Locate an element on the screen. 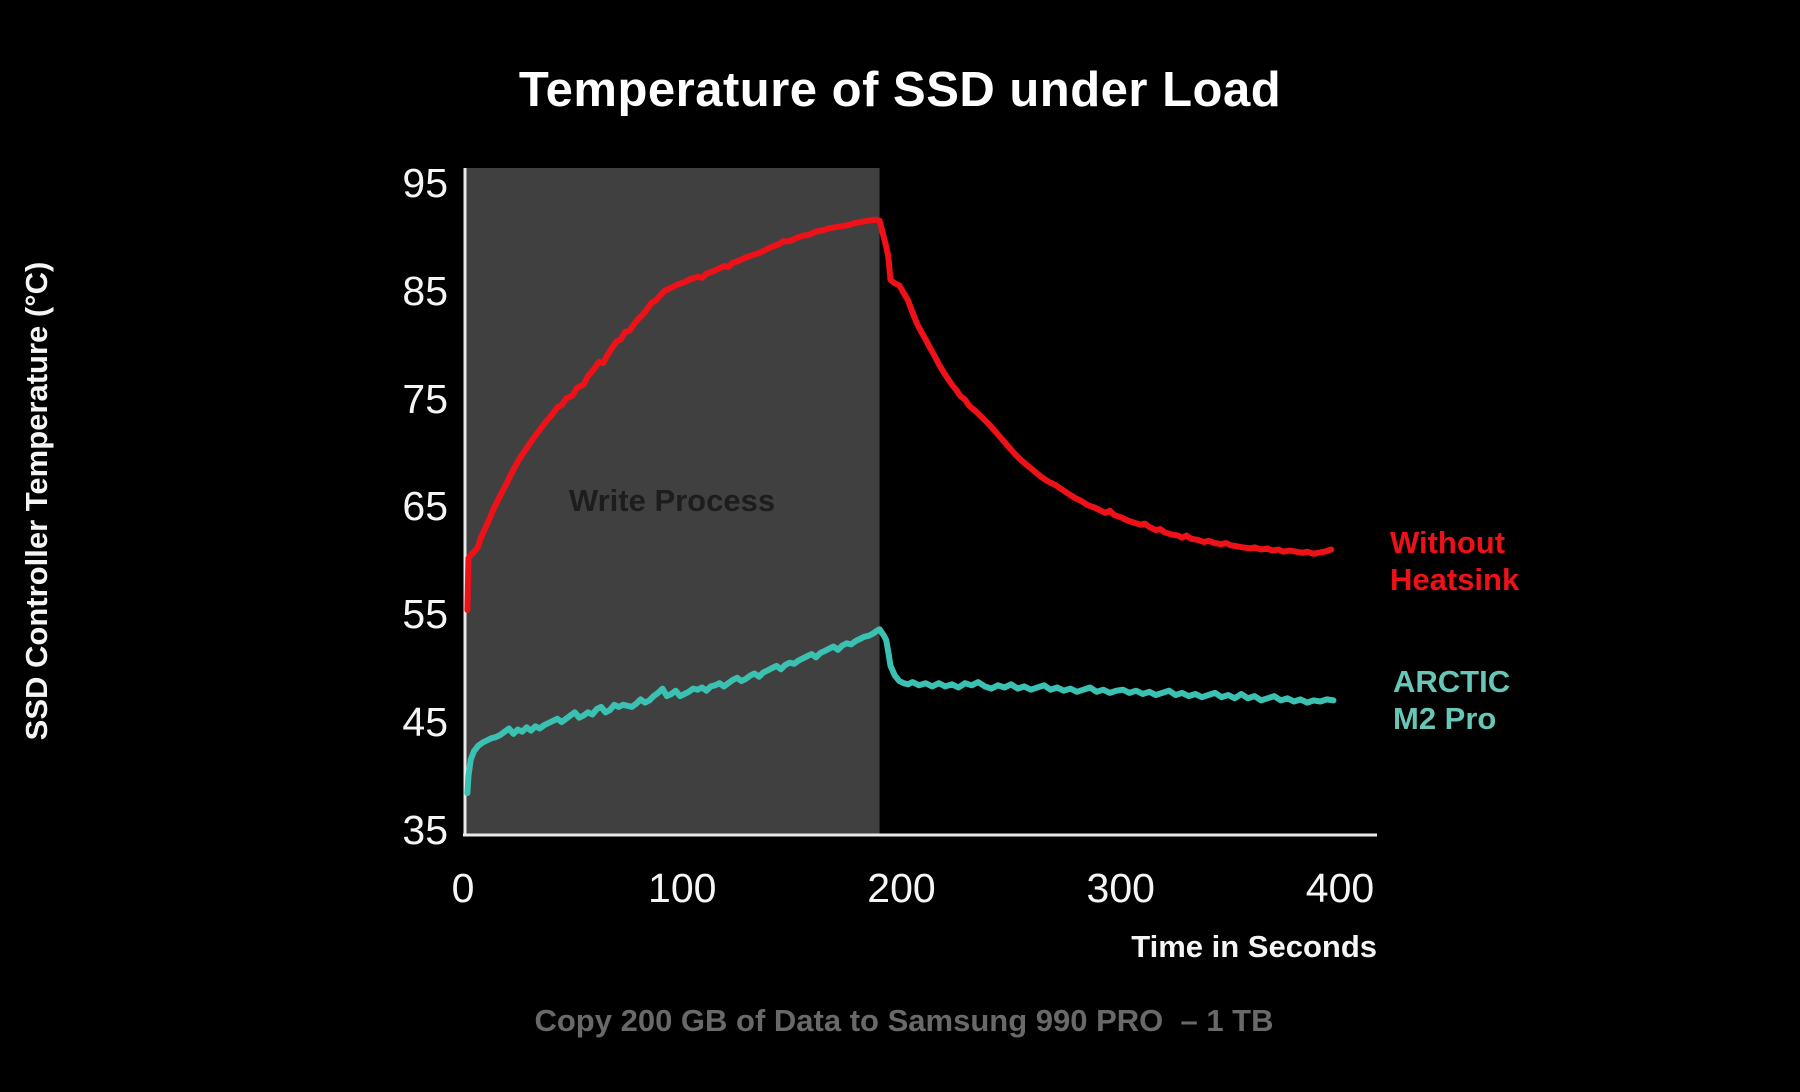 The image size is (1800, 1092). x-tick-label-200: 200 is located at coordinates (901, 888).